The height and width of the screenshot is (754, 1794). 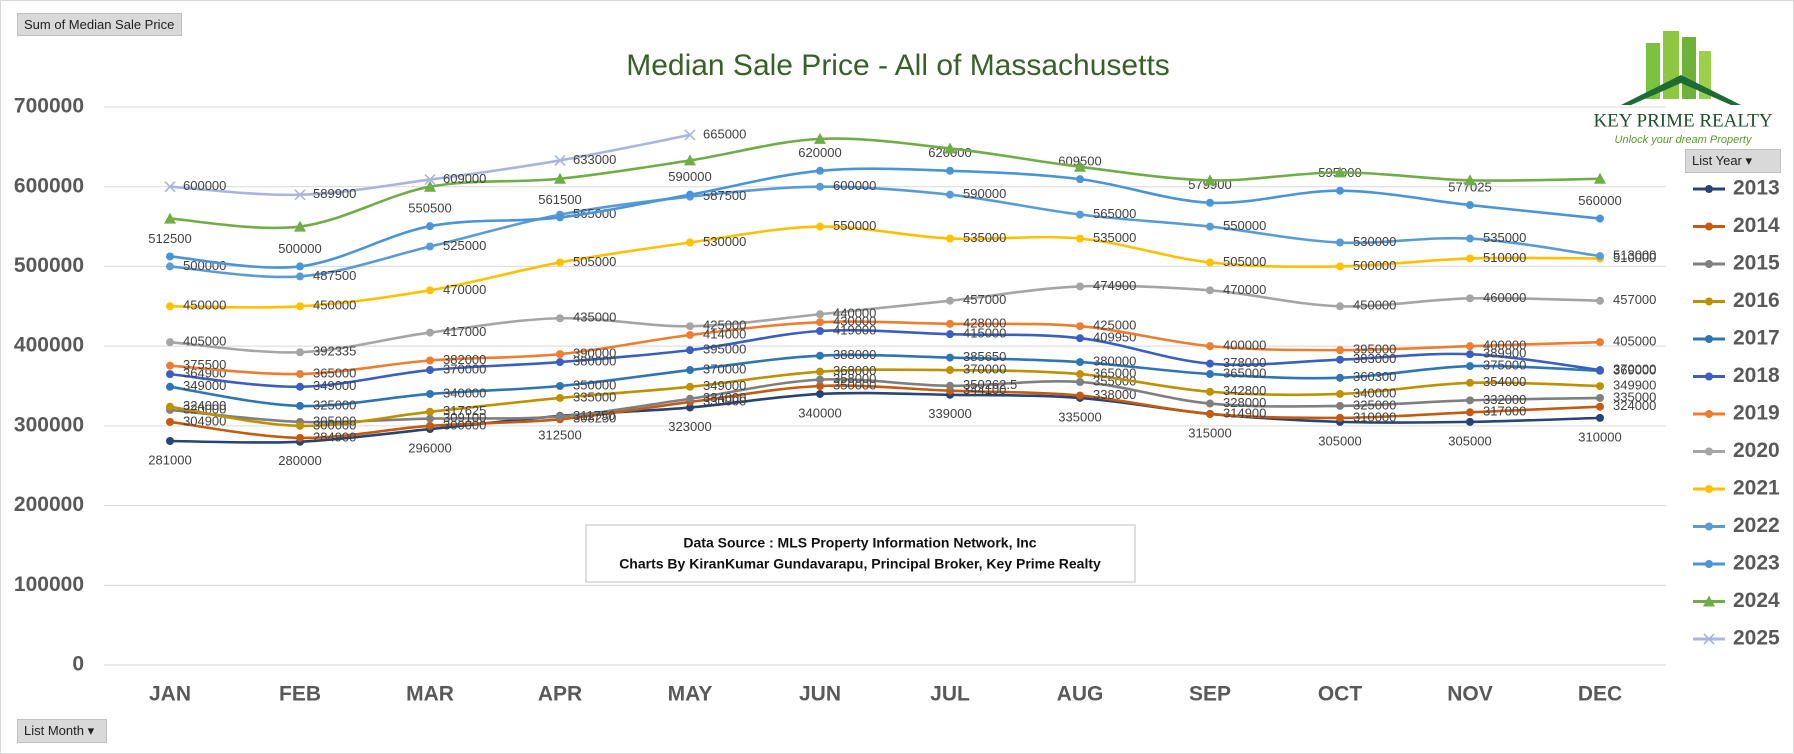 I want to click on data-label: 350262.5, so click(x=990, y=384).